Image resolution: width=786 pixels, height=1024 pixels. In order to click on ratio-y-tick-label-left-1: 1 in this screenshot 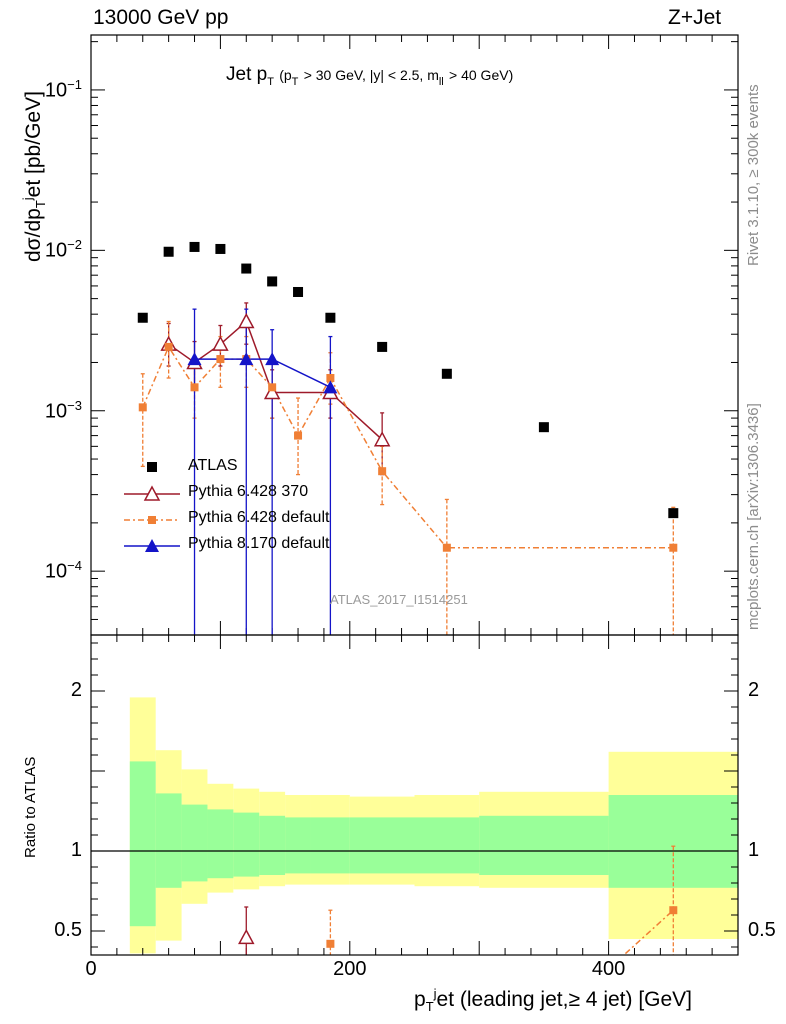, I will do `click(76, 850)`.